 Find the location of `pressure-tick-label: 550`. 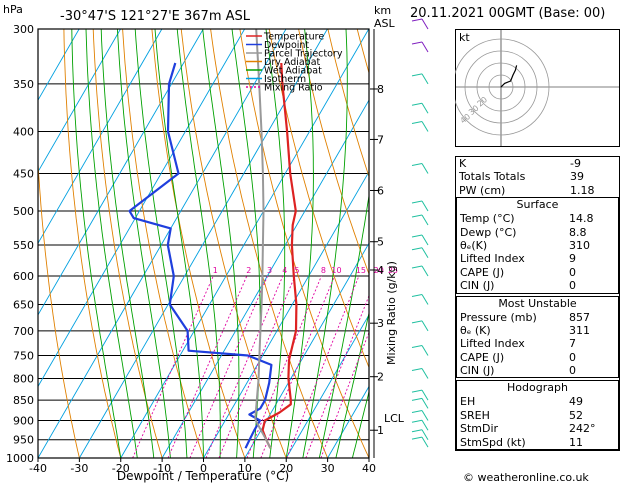

pressure-tick-label: 550 is located at coordinates (23, 245).